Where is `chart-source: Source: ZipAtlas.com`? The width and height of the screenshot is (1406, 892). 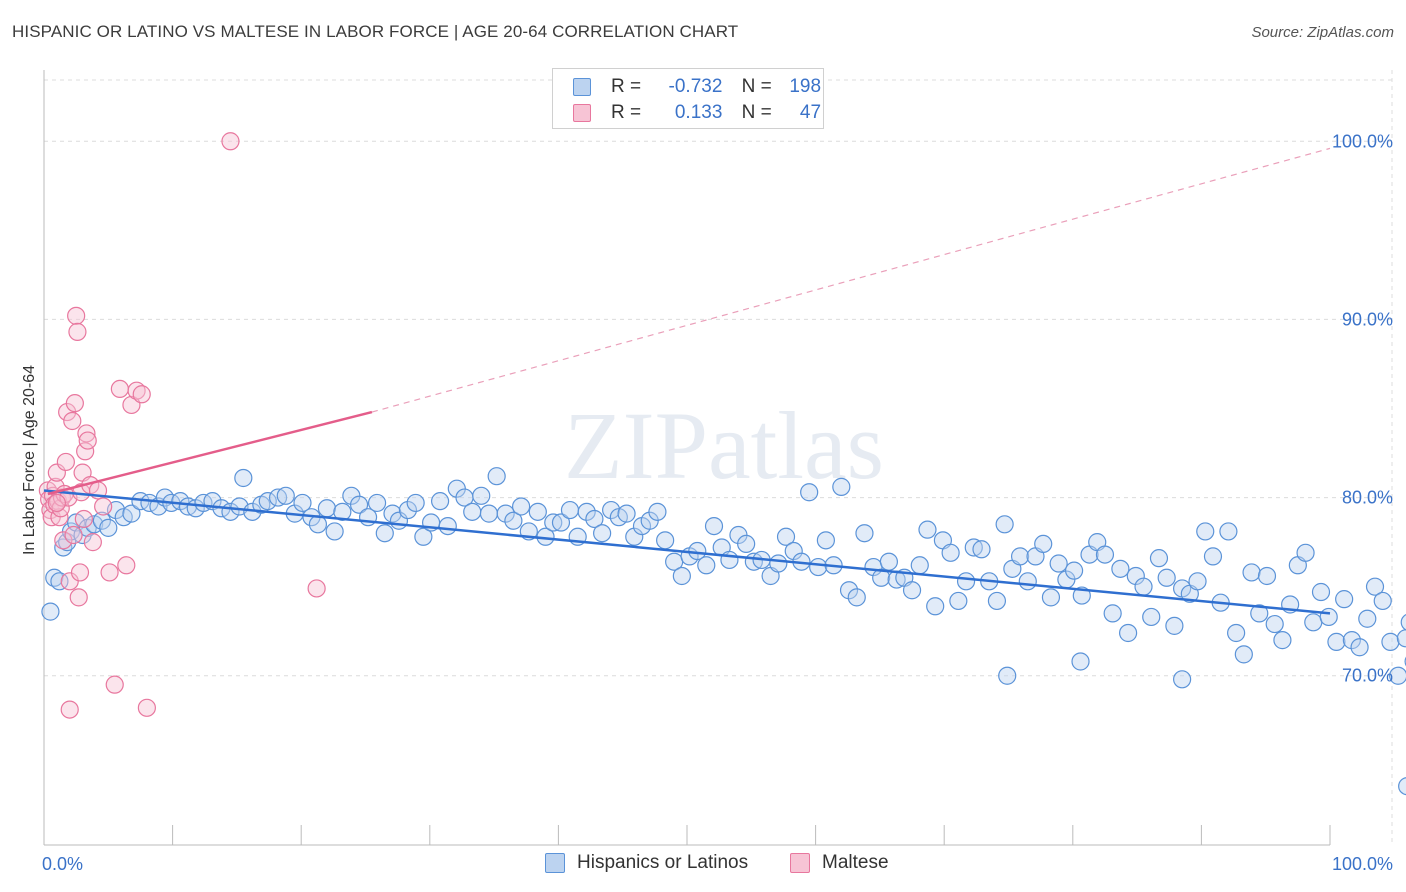
chart-source: Source: ZipAtlas.com is located at coordinates (1322, 32).